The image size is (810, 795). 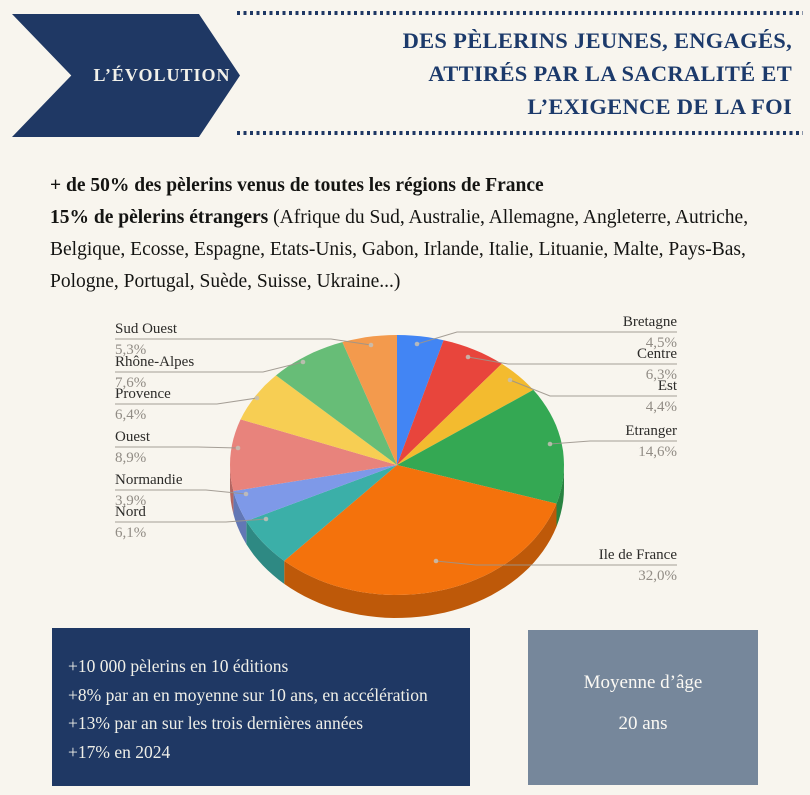 I want to click on pie-label-name: Normandie, so click(x=149, y=480).